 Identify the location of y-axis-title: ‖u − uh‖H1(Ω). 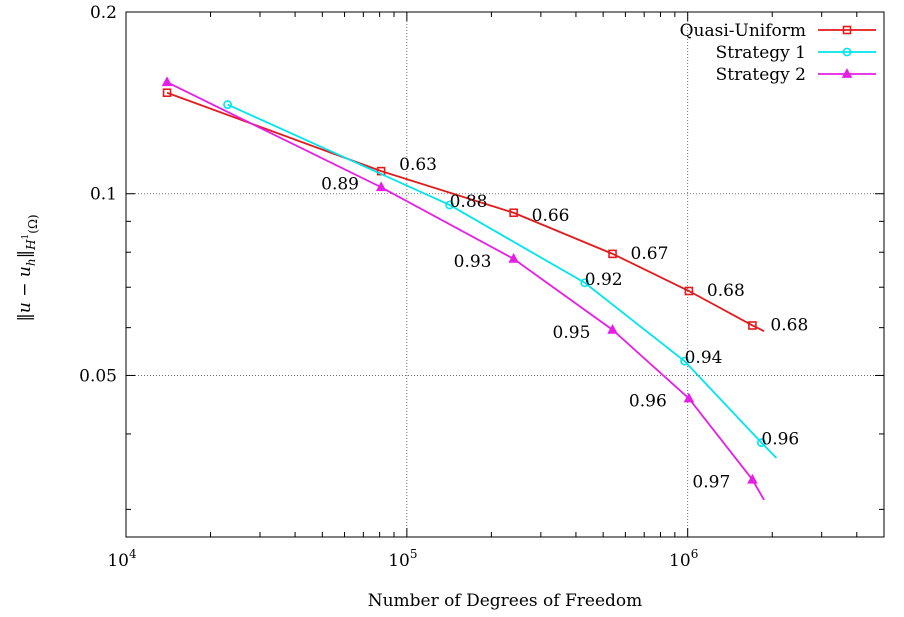
(27, 267).